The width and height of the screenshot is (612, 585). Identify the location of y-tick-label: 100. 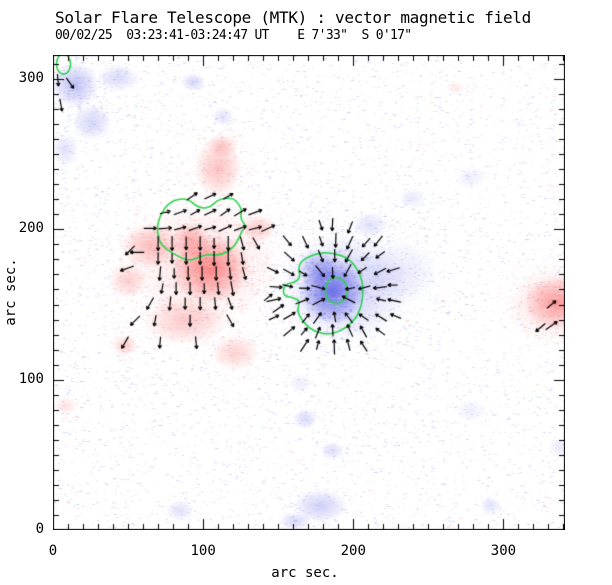
(31, 378).